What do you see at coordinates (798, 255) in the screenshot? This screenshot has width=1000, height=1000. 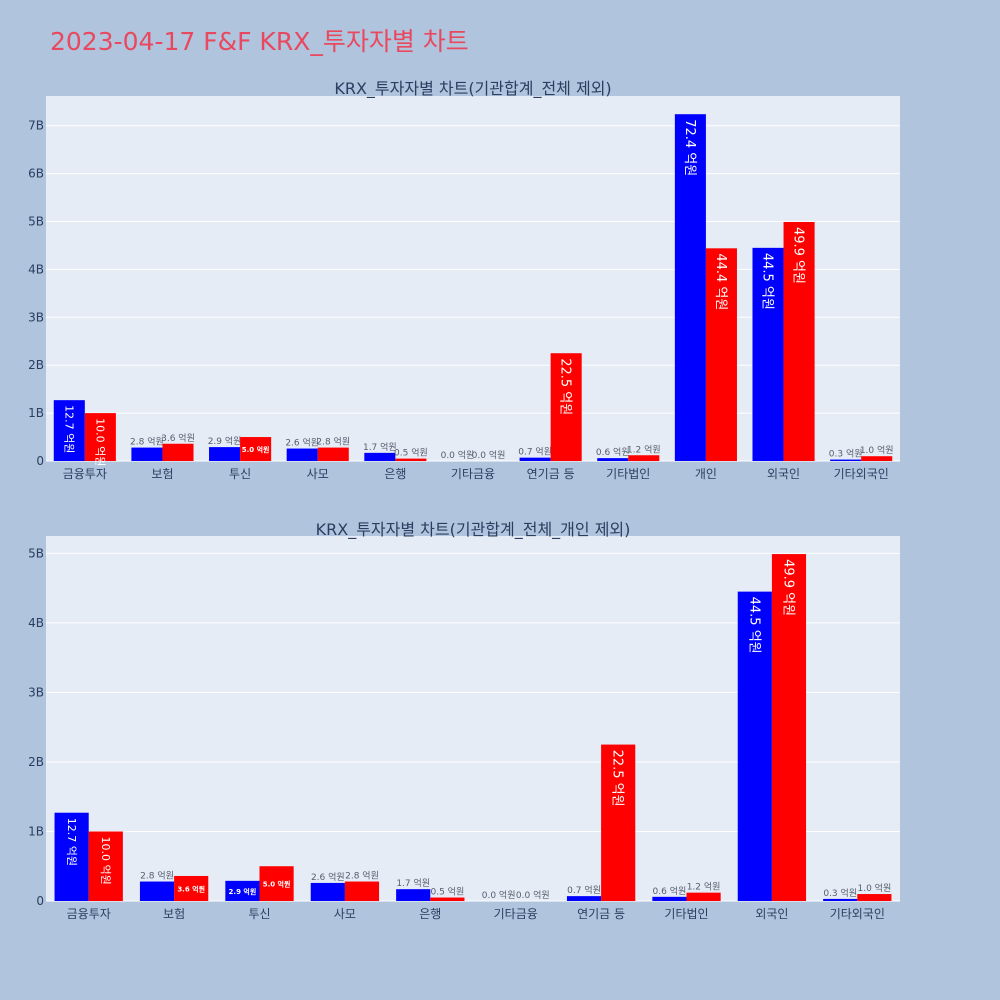 I see `bar-value-label: 49.9 억원` at bounding box center [798, 255].